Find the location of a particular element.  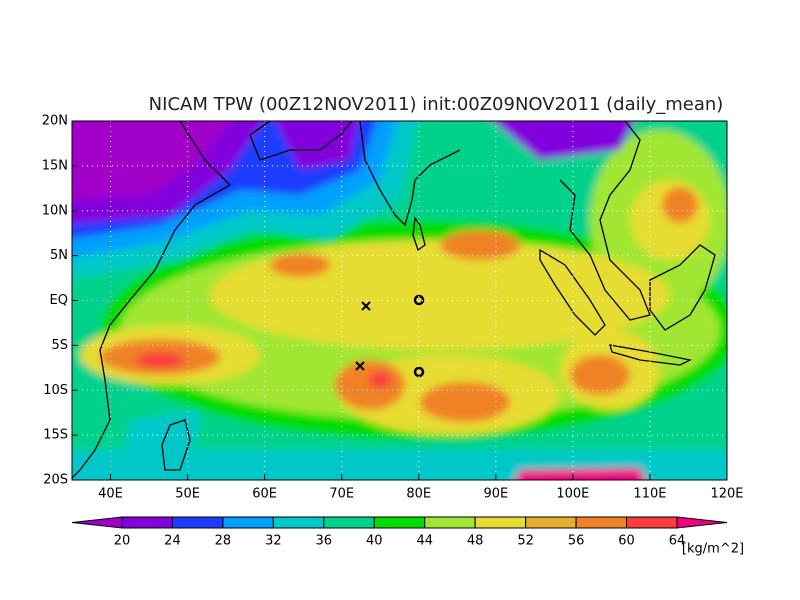

x-tick-label: 50E is located at coordinates (187, 494).